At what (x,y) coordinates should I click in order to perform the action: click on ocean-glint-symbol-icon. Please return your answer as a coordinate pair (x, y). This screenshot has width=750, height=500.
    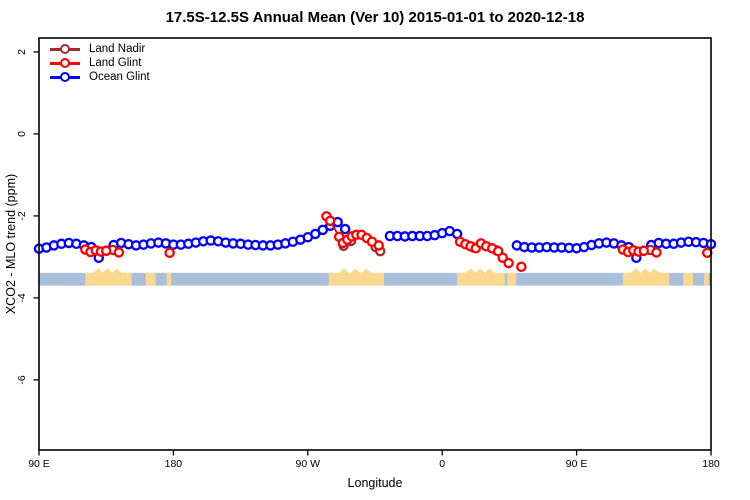
    Looking at the image, I should click on (65, 77).